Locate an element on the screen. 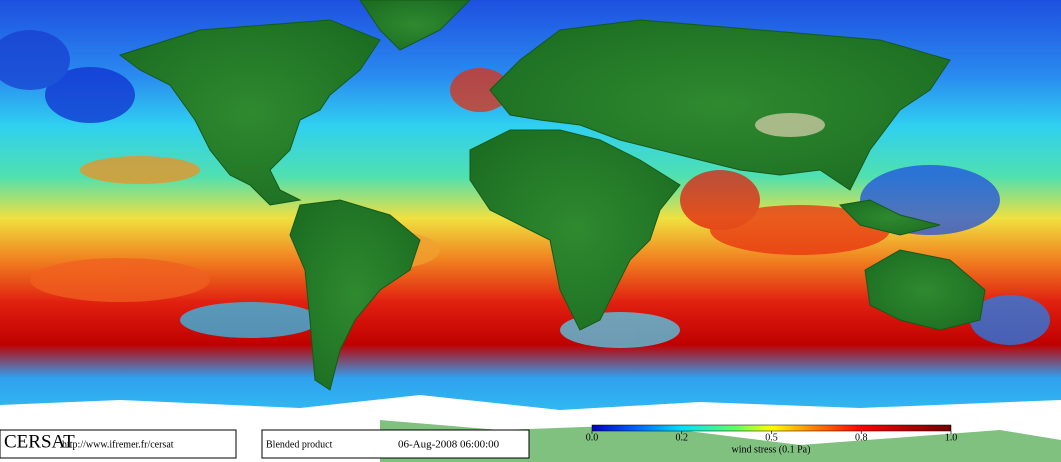 This screenshot has width=1061, height=462. antarctic-relief is located at coordinates (720, 441).